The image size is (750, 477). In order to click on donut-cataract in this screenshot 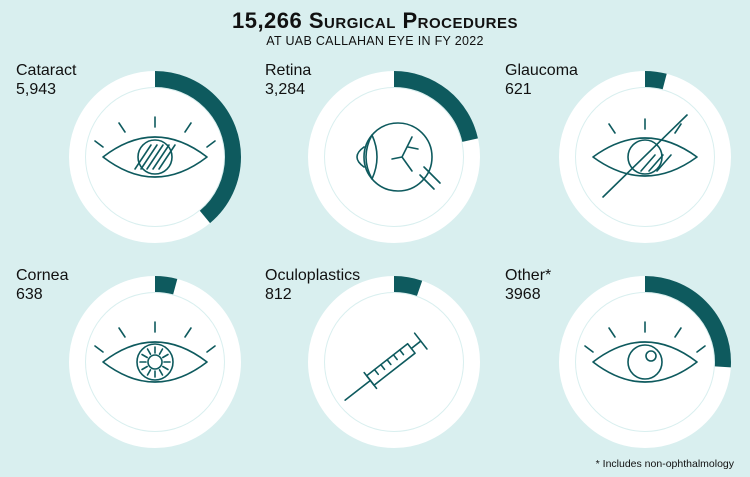, I will do `click(155, 157)`.